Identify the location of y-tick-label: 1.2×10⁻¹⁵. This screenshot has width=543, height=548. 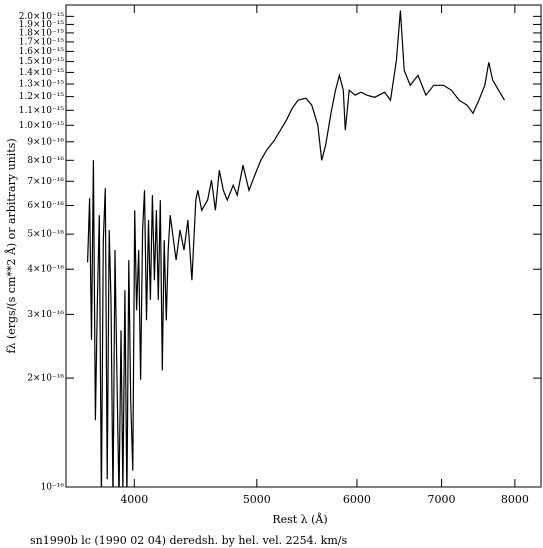
(42, 97).